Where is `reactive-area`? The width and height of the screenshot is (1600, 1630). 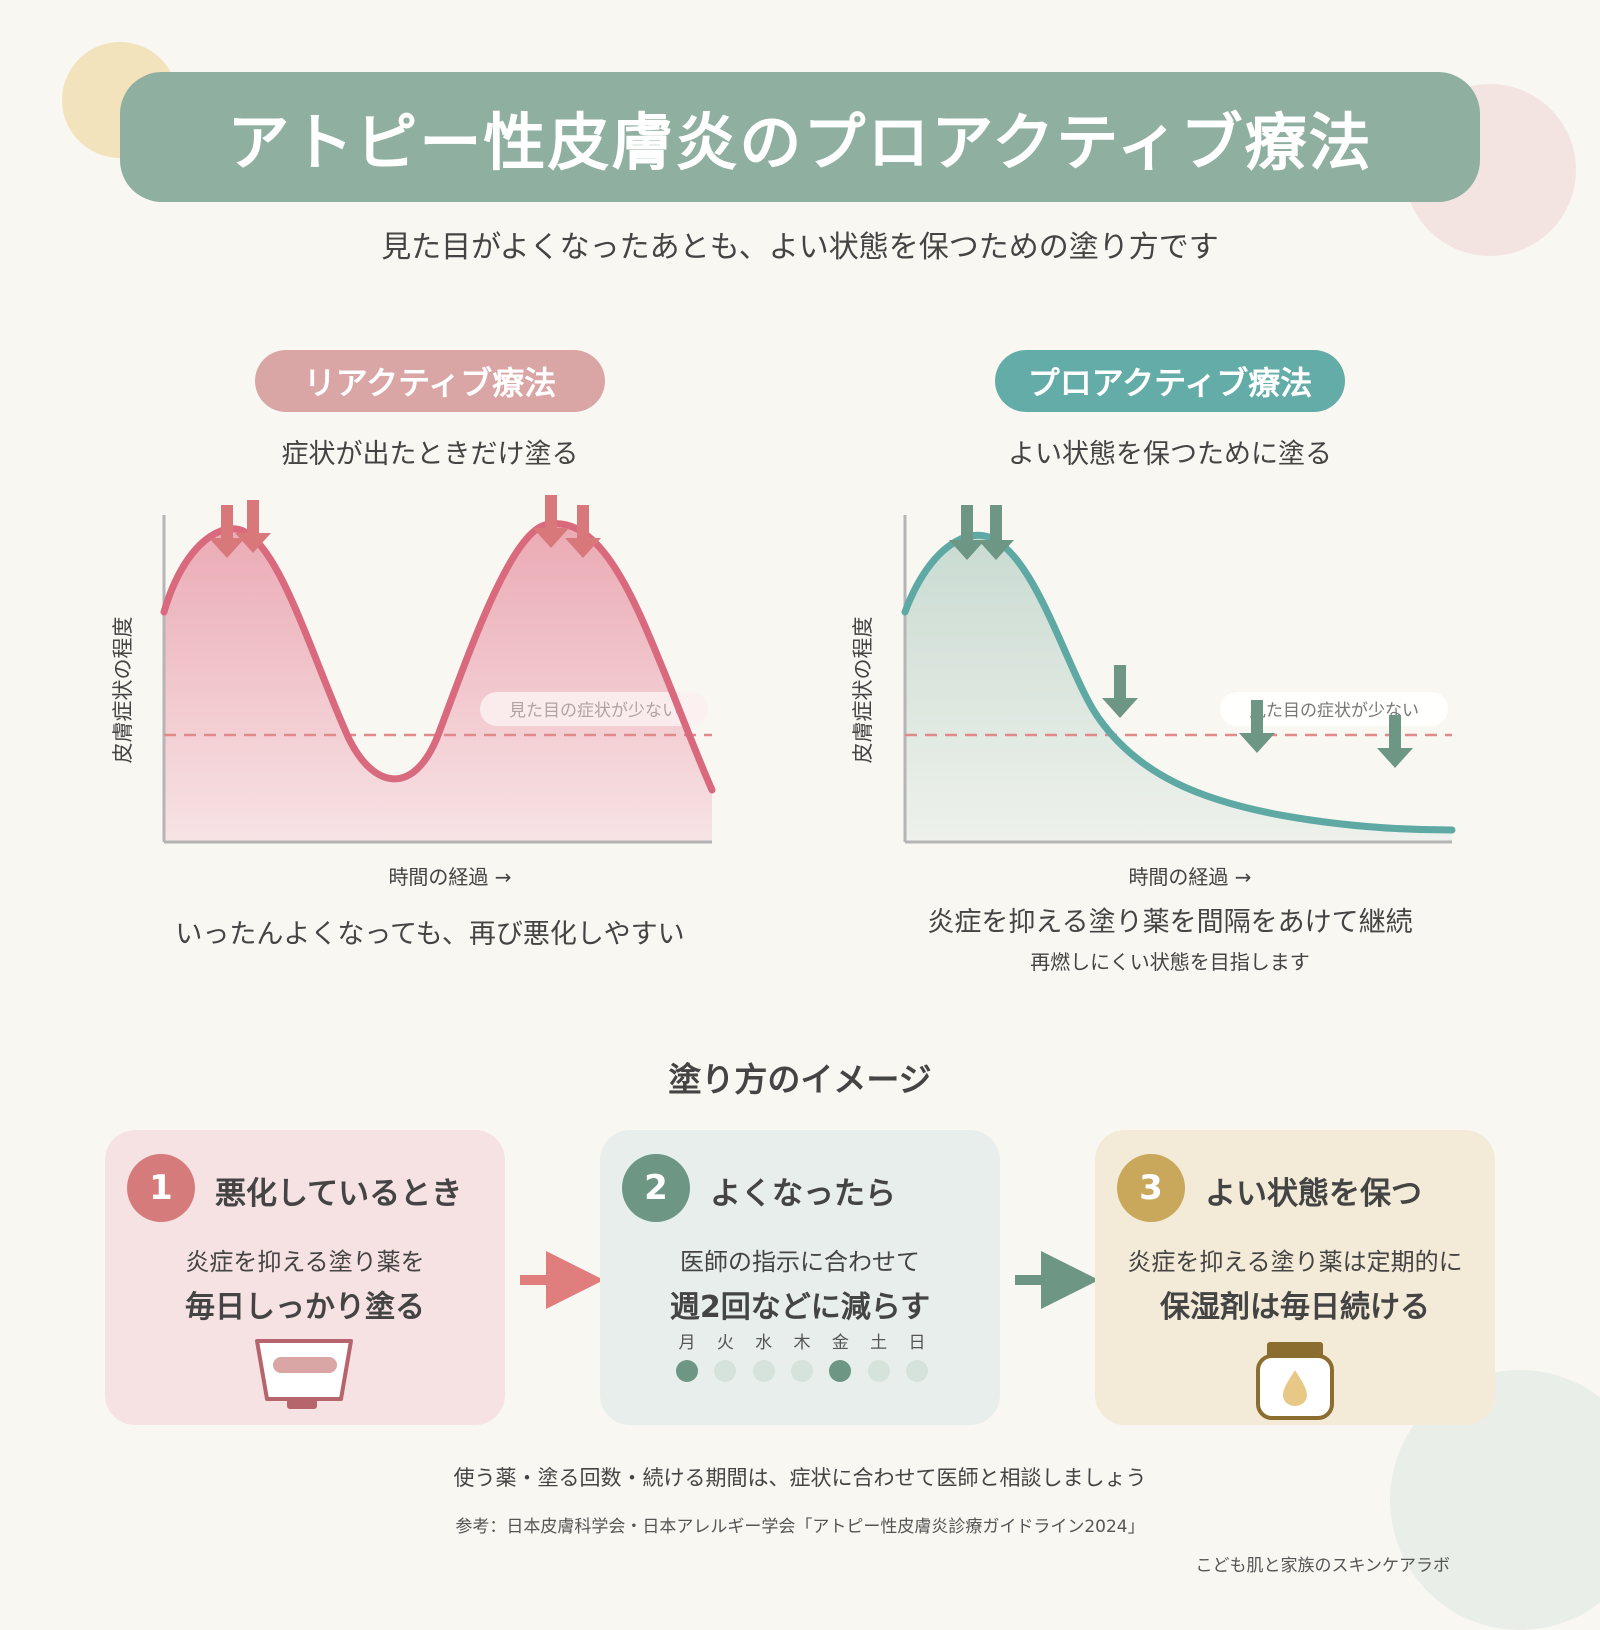 reactive-area is located at coordinates (438, 682).